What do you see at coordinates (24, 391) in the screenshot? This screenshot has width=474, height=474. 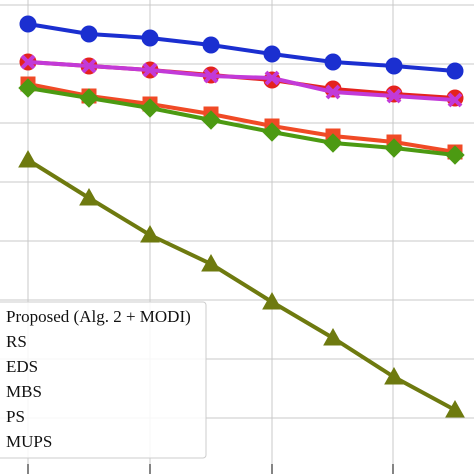 I see `legend-label: MBS` at bounding box center [24, 391].